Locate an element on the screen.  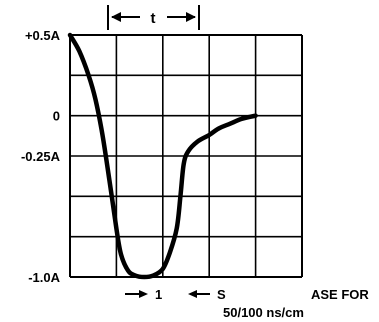
marker-1-label: 1 is located at coordinates (158, 294).